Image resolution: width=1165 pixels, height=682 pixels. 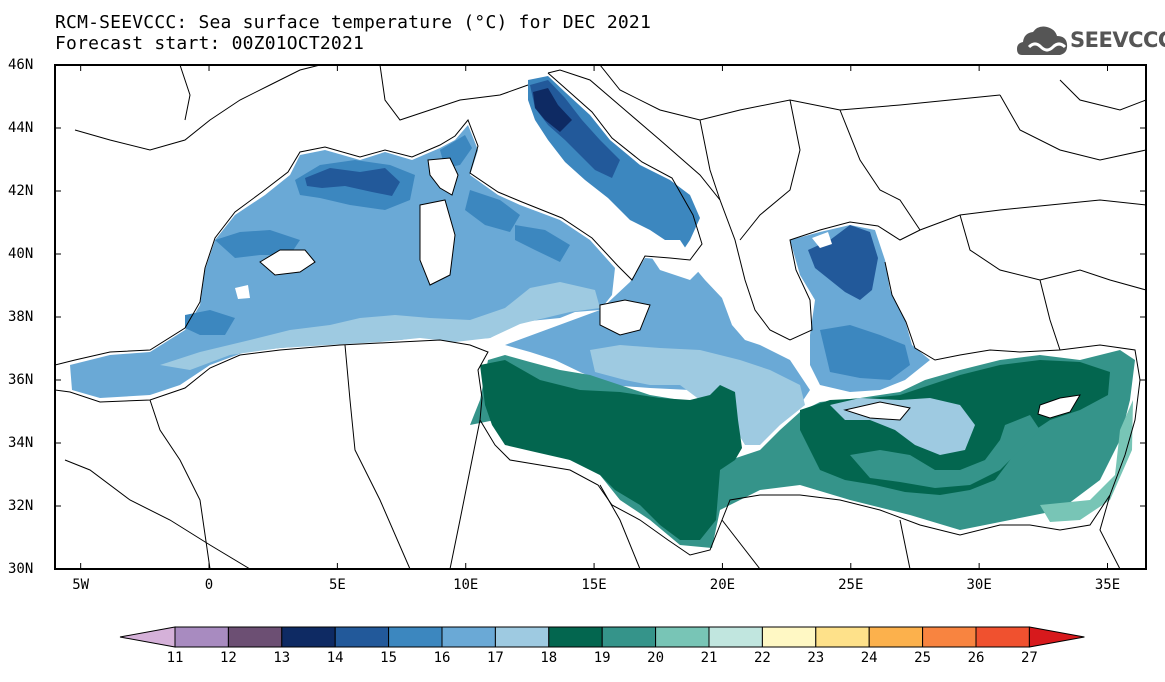 What do you see at coordinates (335, 658) in the screenshot?
I see `colorbar-tick-label: 14` at bounding box center [335, 658].